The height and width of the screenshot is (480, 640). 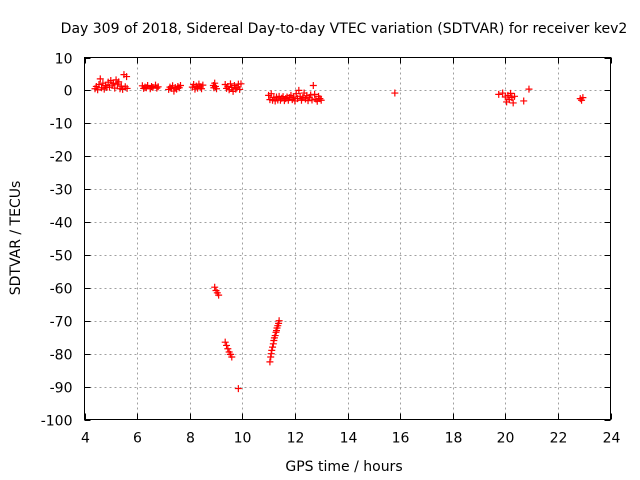 What do you see at coordinates (454, 439) in the screenshot?
I see `x-tick-label: 18` at bounding box center [454, 439].